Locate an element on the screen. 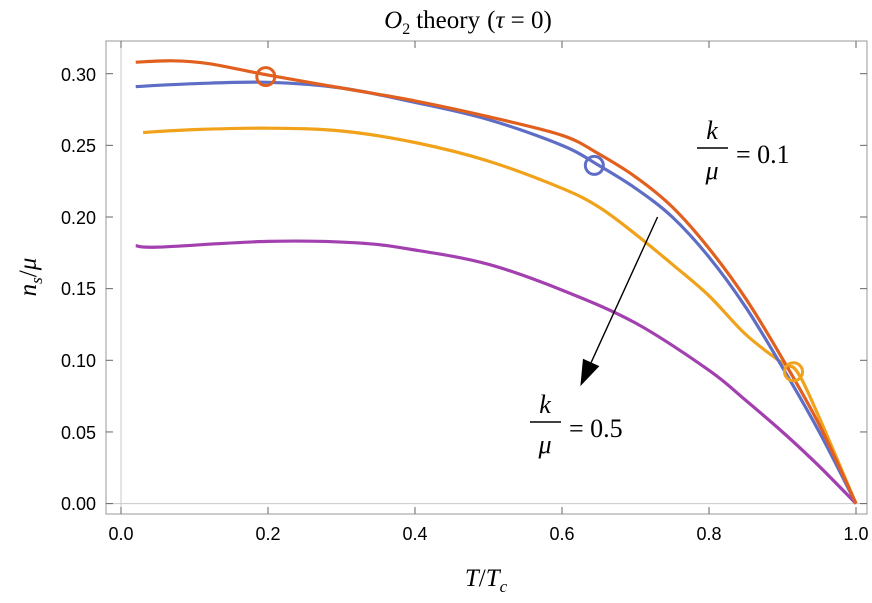 Image resolution: width=872 pixels, height=603 pixels. annotation-value: = 0.5 is located at coordinates (596, 428).